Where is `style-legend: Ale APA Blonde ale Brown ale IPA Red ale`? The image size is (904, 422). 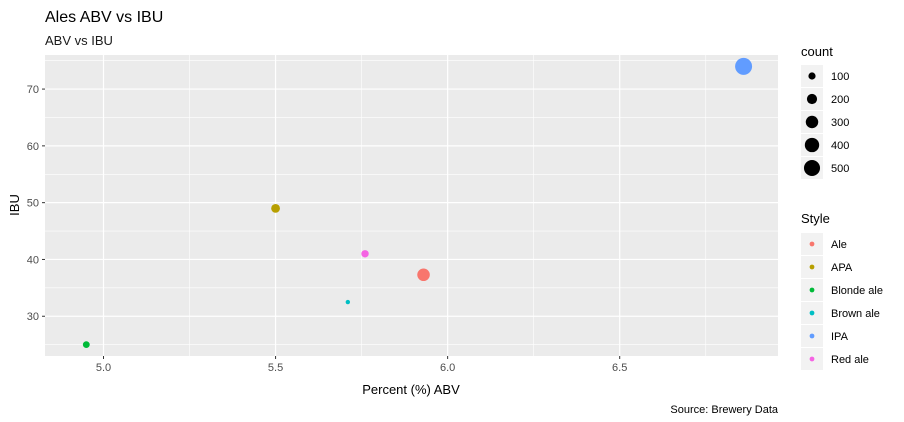 style-legend: Ale APA Blonde ale Brown ale IPA Red ale is located at coordinates (842, 301).